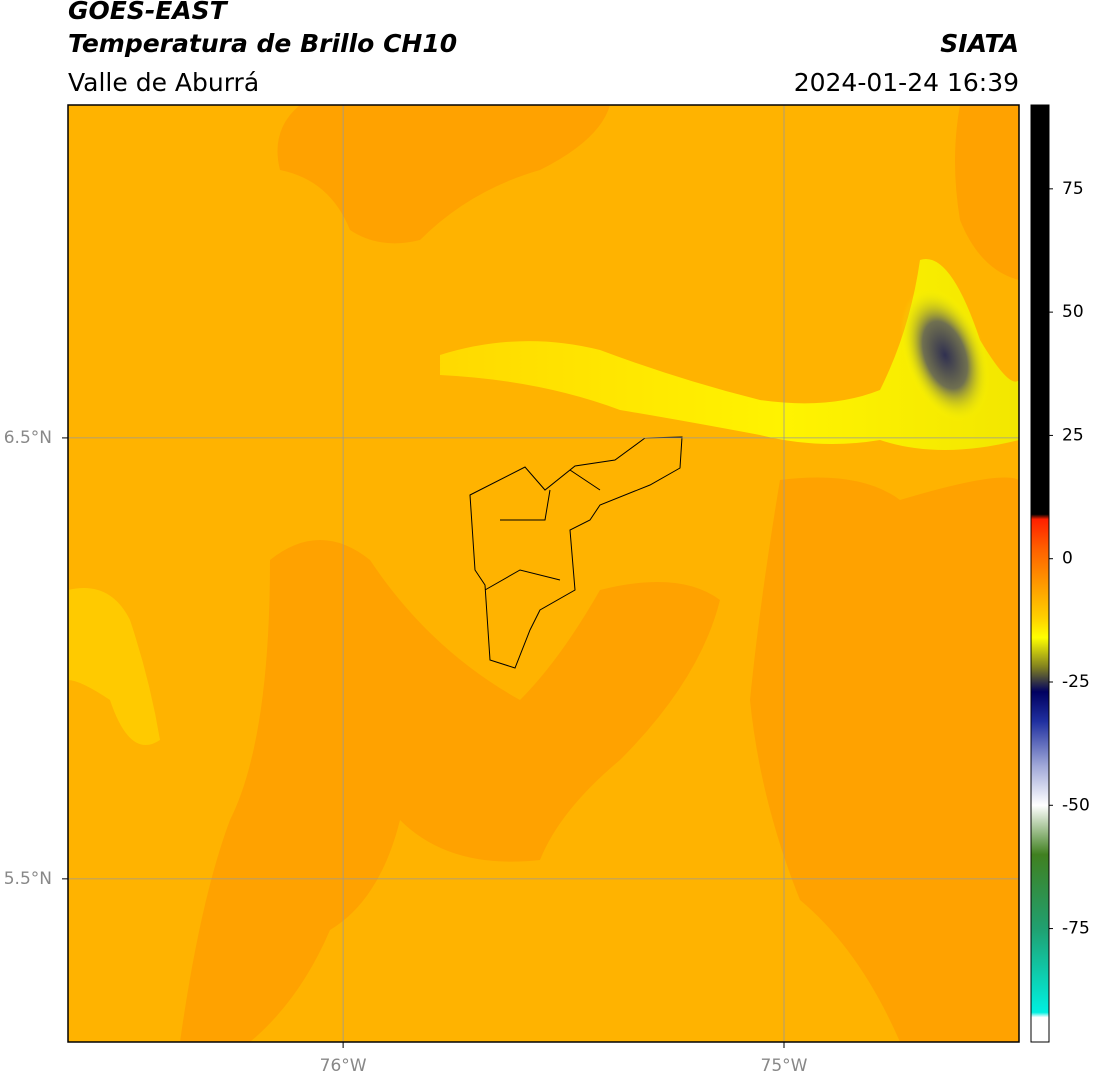 The width and height of the screenshot is (1094, 1082). What do you see at coordinates (343, 1066) in the screenshot?
I see `x-tick-label: 76°W` at bounding box center [343, 1066].